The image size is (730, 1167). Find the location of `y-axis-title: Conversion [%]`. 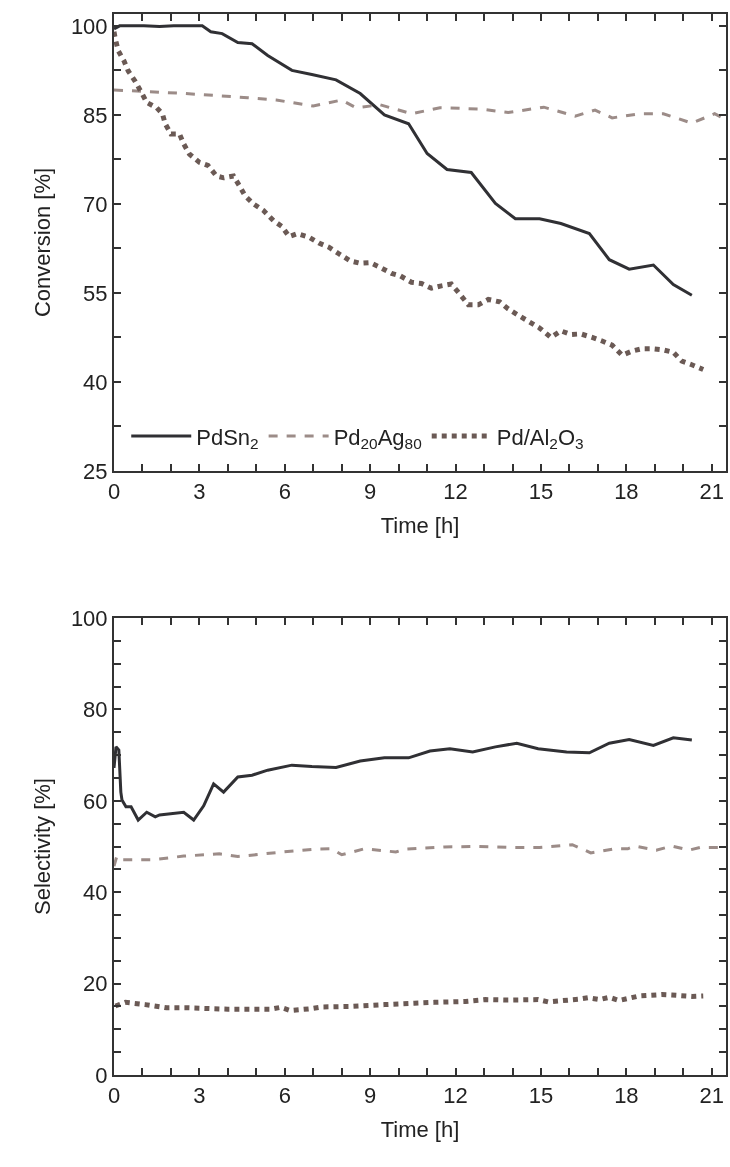

y-axis-title: Conversion [%] is located at coordinates (43, 242).